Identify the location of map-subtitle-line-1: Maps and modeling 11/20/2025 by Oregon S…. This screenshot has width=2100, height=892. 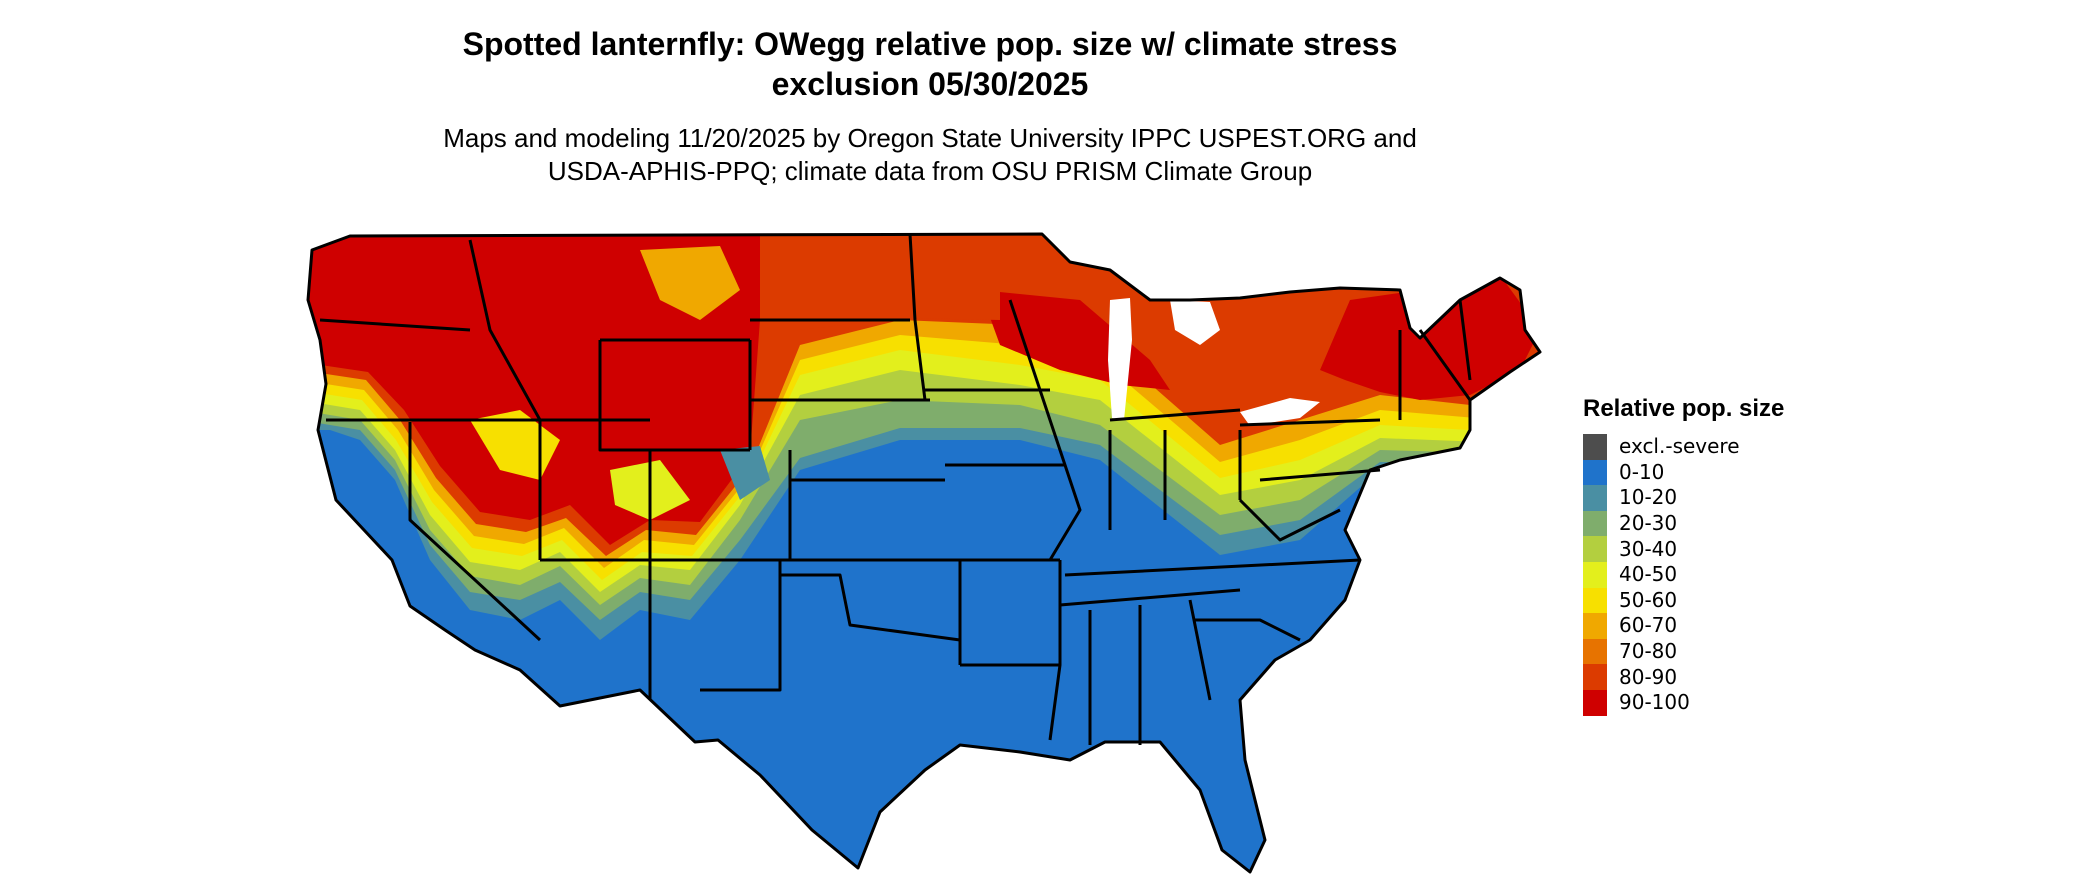
(930, 138).